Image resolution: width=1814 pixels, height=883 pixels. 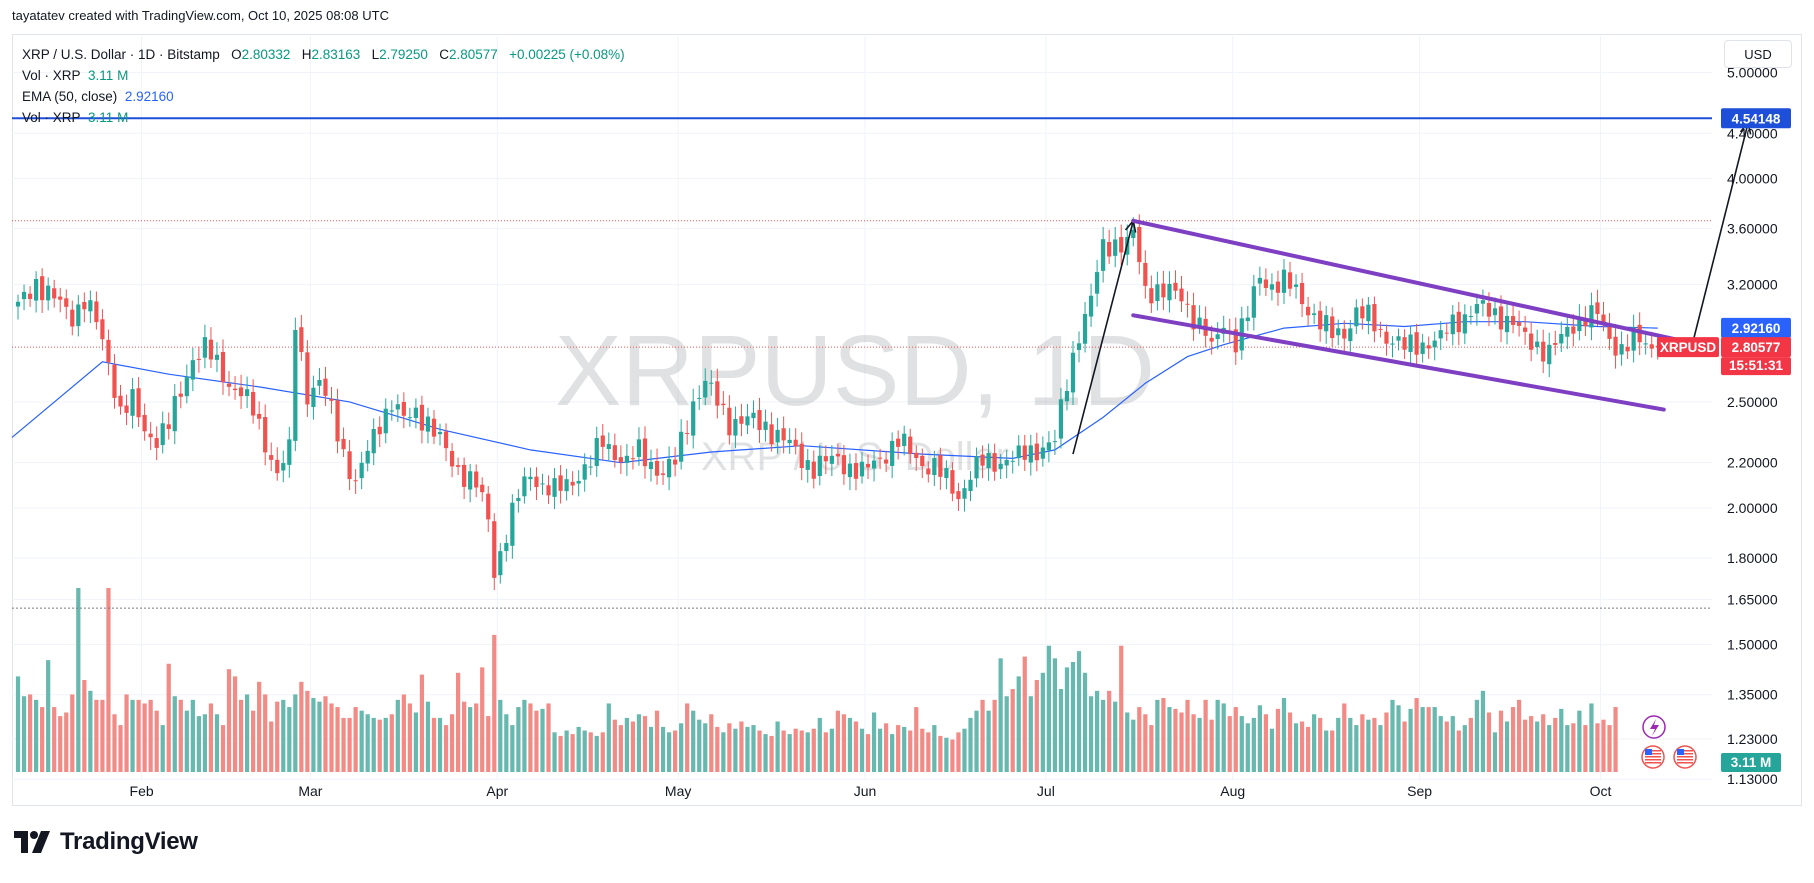 What do you see at coordinates (266, 54) in the screenshot?
I see `legend-open-value: 2.80332` at bounding box center [266, 54].